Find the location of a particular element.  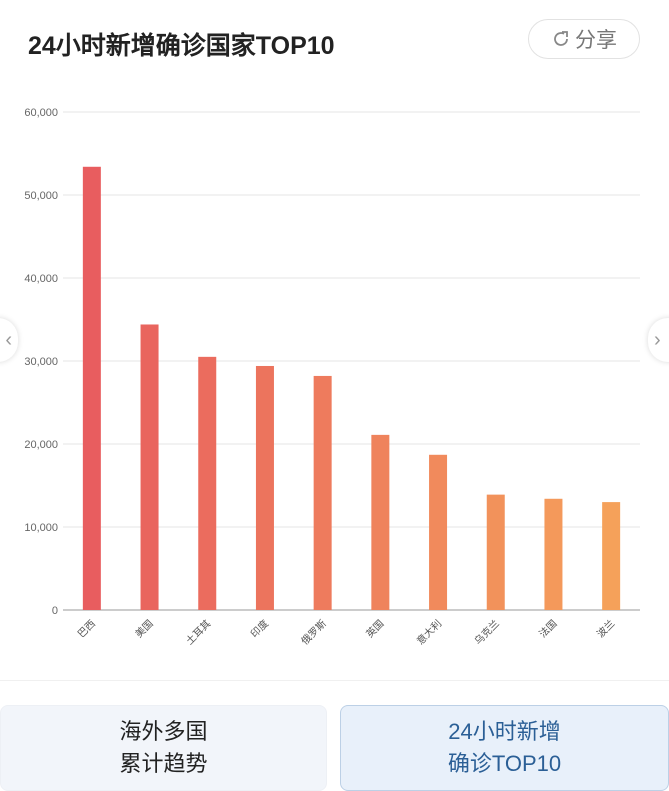

share-icon is located at coordinates (561, 38).